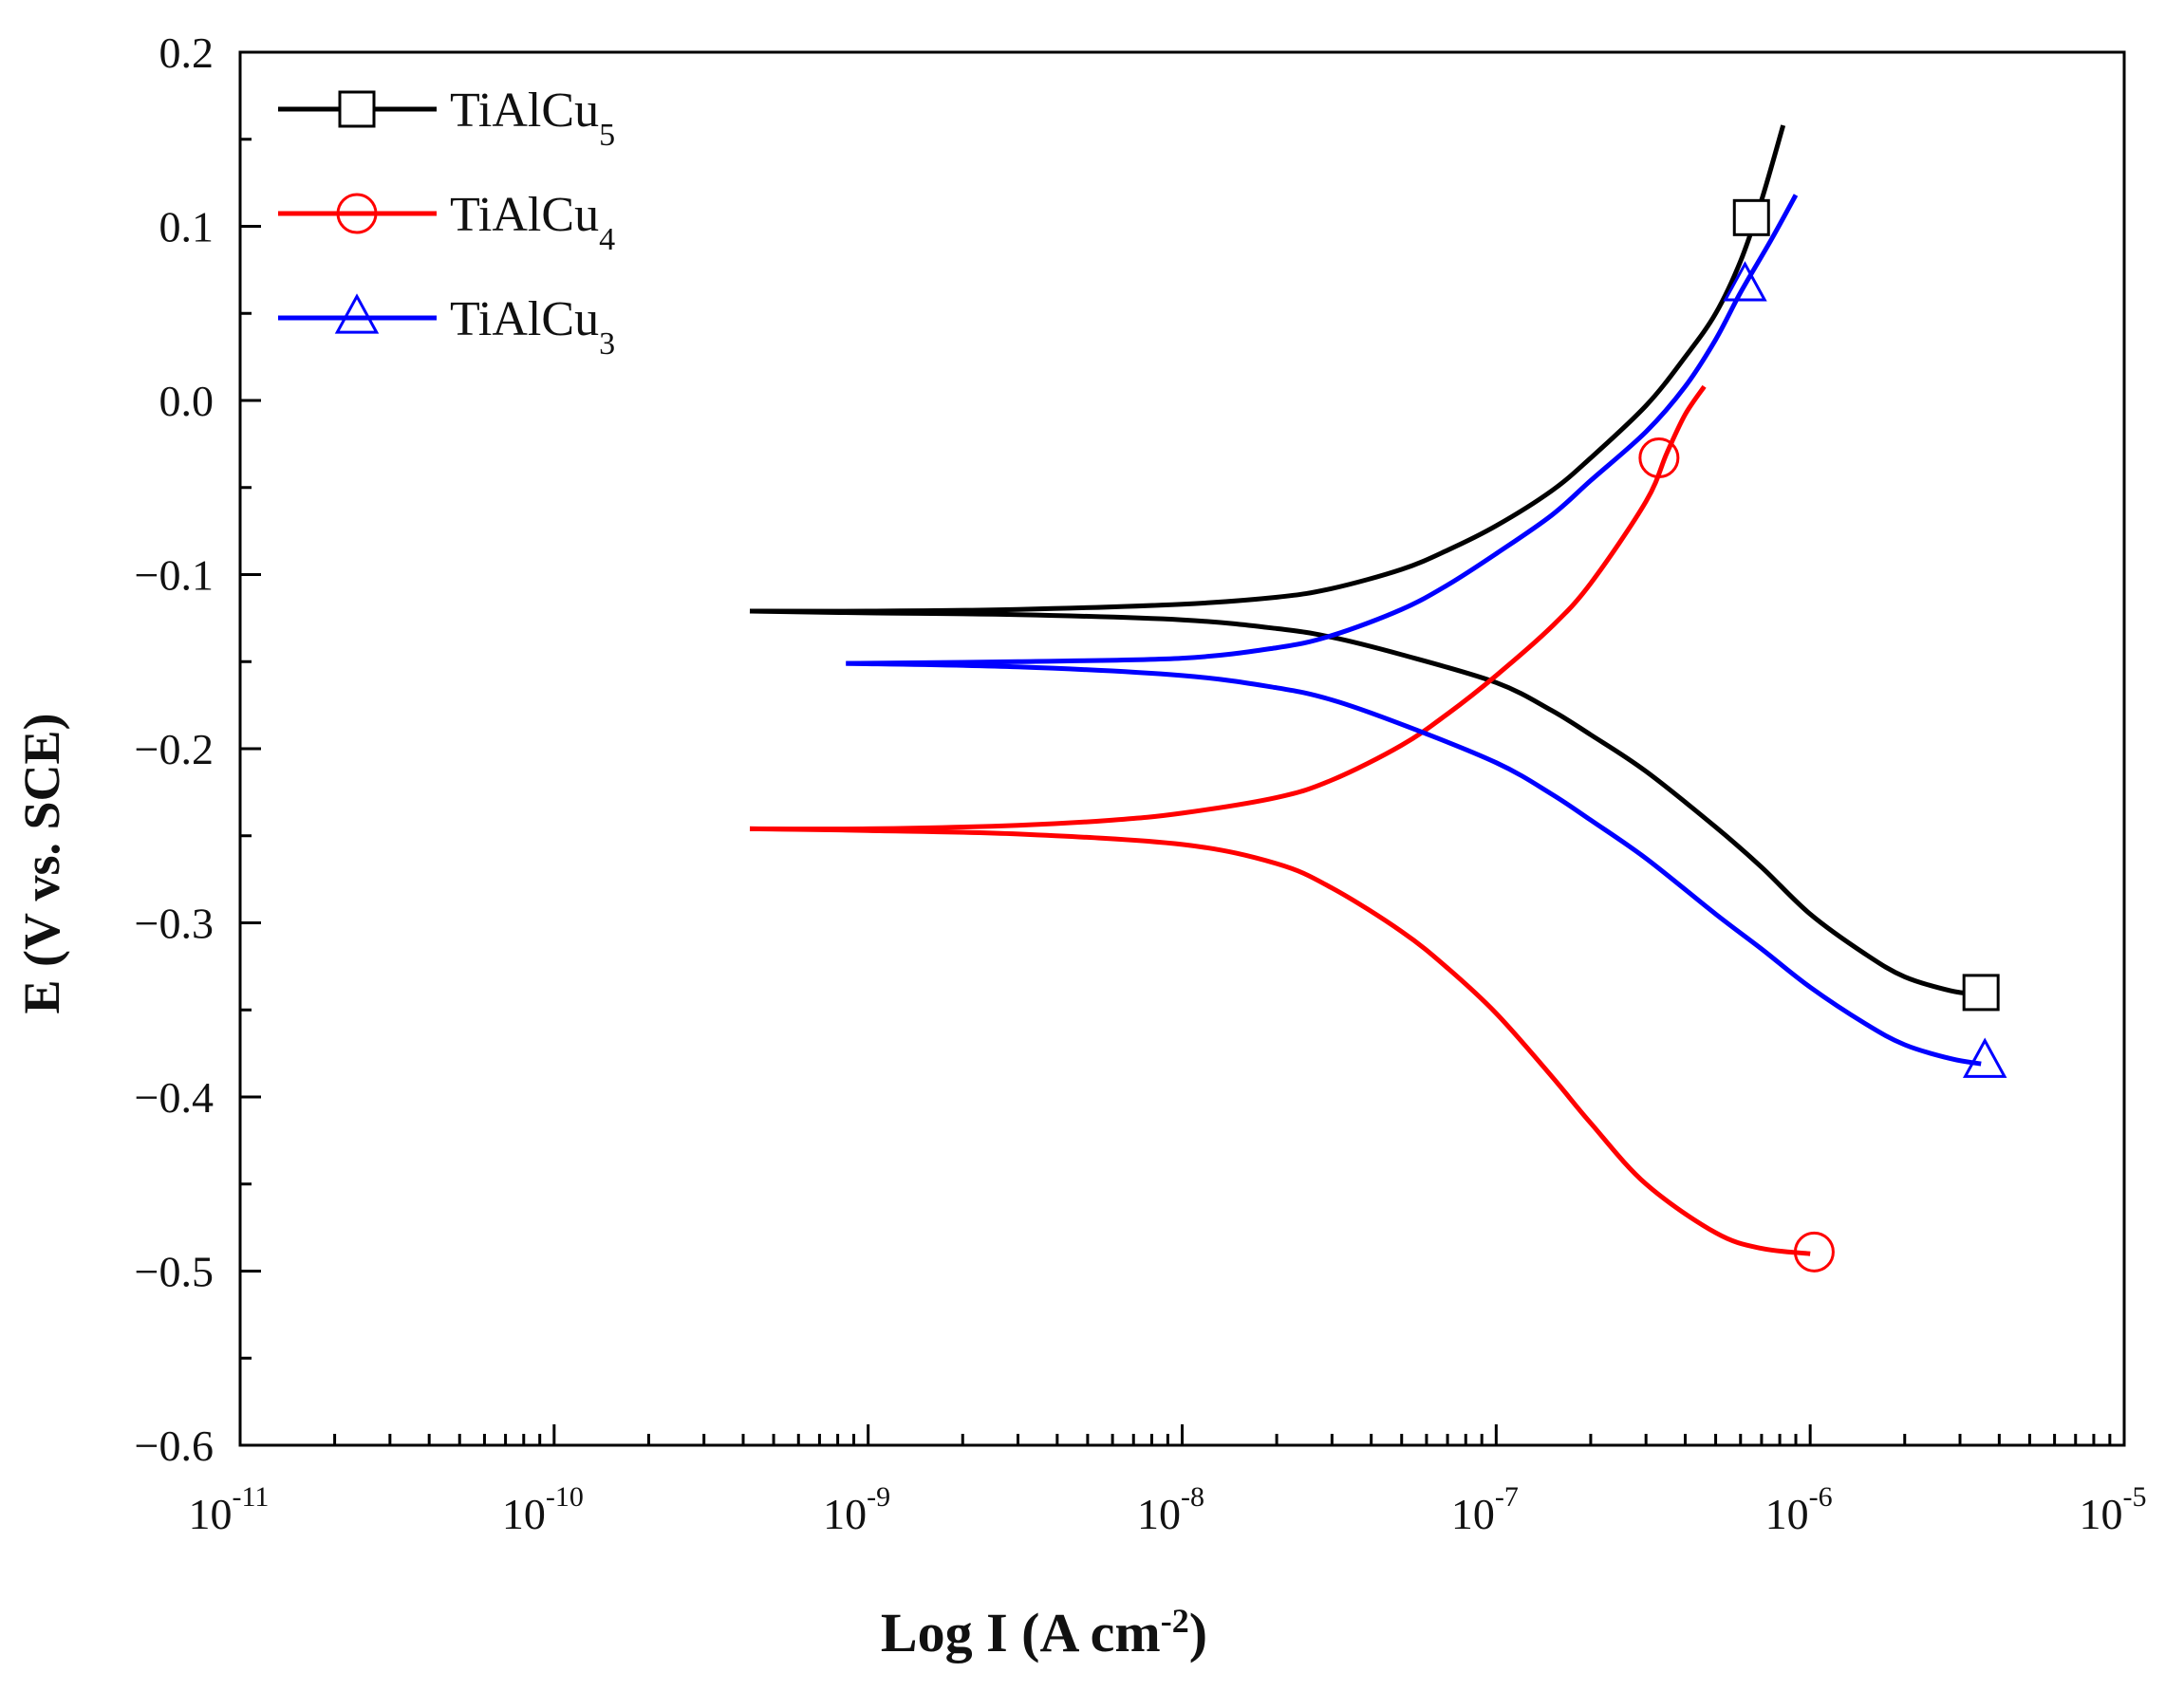 Image resolution: width=2184 pixels, height=1691 pixels. Describe the element at coordinates (2113, 1509) in the screenshot. I see `x-tick-label: 10⁻⁵` at that location.